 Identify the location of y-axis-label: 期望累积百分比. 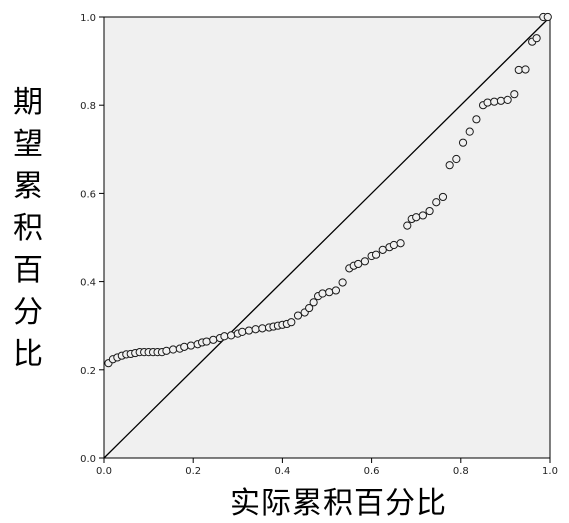
(28, 229).